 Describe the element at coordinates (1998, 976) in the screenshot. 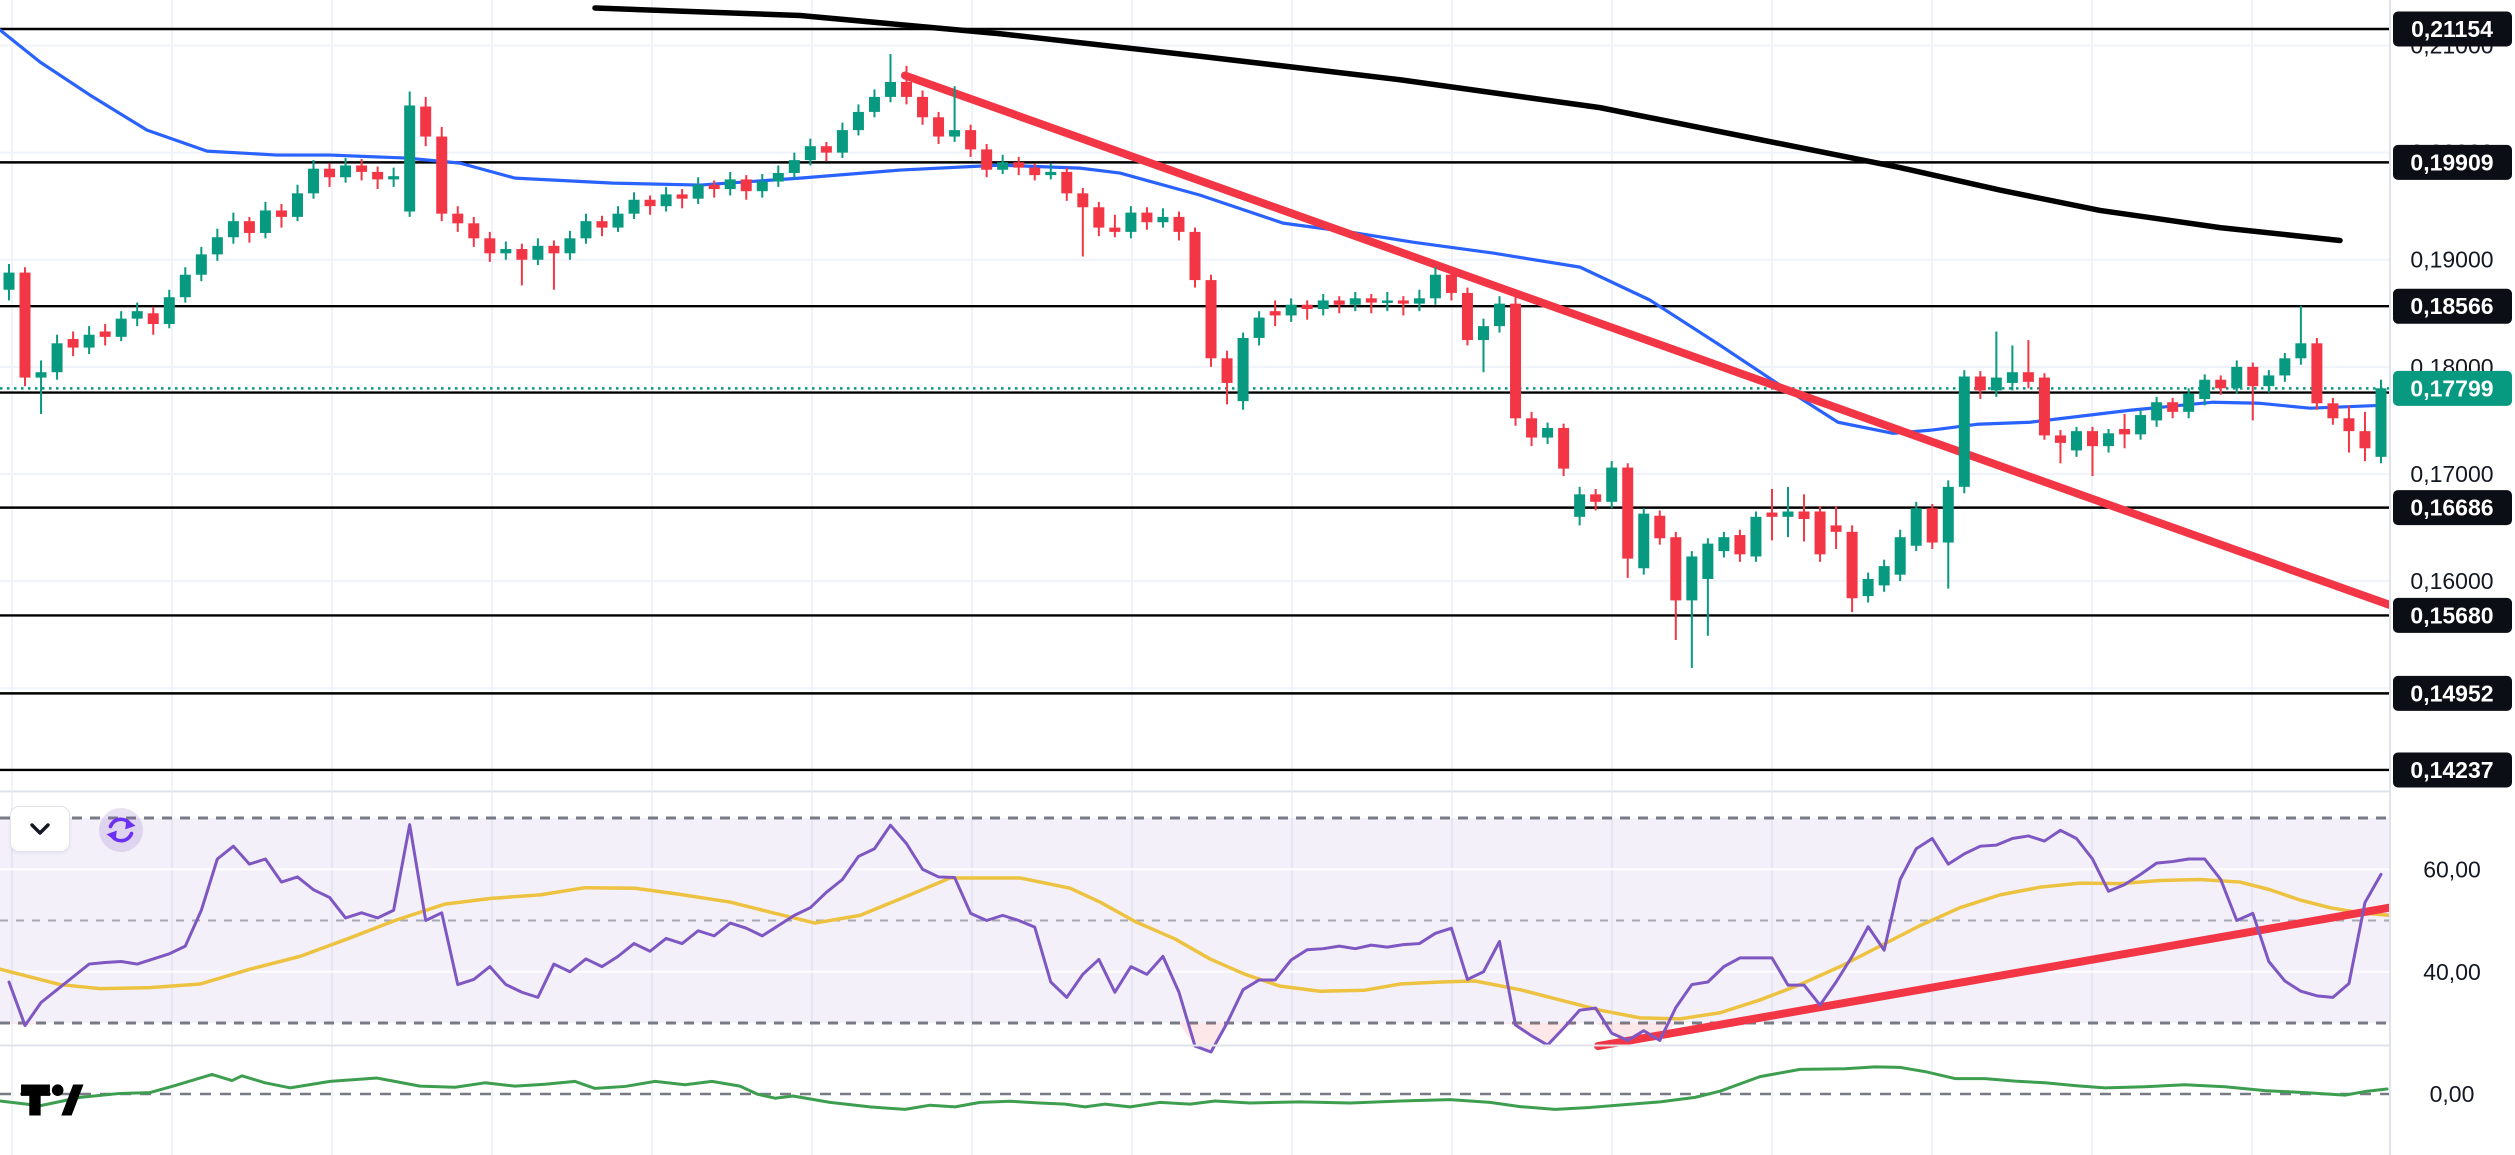

I see `rsi-trendline` at that location.